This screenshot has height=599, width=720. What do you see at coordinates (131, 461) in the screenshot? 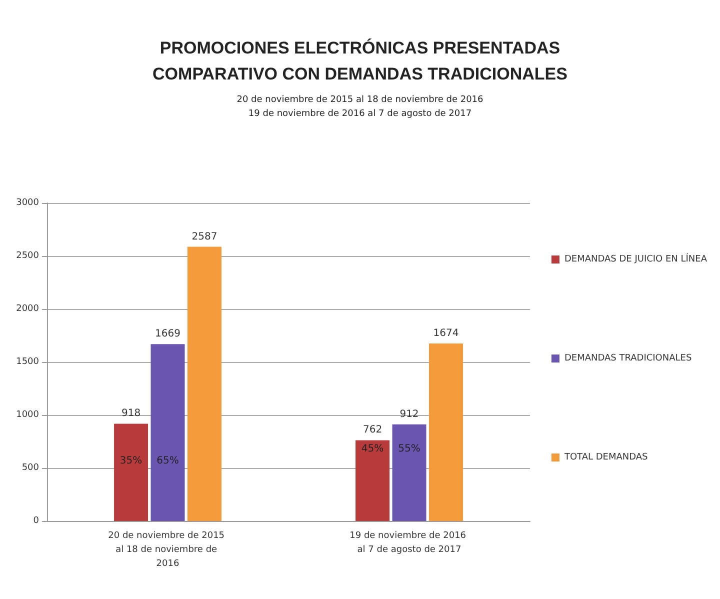
I see `annotation: 35%` at bounding box center [131, 461].